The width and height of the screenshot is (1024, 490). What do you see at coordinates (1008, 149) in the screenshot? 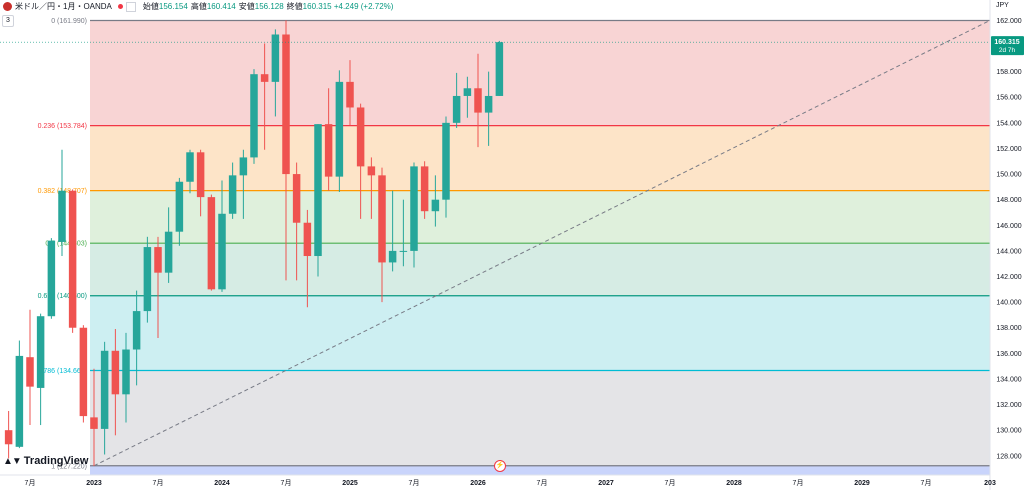
I see `y-tick-label: 152.000` at bounding box center [1008, 149].